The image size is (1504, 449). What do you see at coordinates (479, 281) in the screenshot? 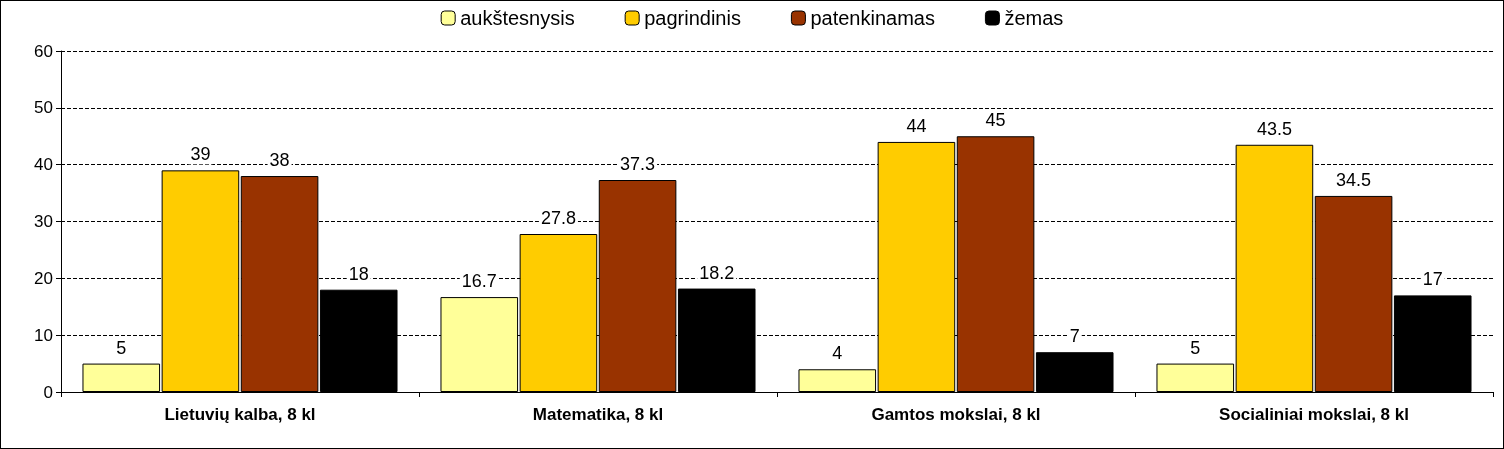
I see `data-label: 16.7` at bounding box center [479, 281].